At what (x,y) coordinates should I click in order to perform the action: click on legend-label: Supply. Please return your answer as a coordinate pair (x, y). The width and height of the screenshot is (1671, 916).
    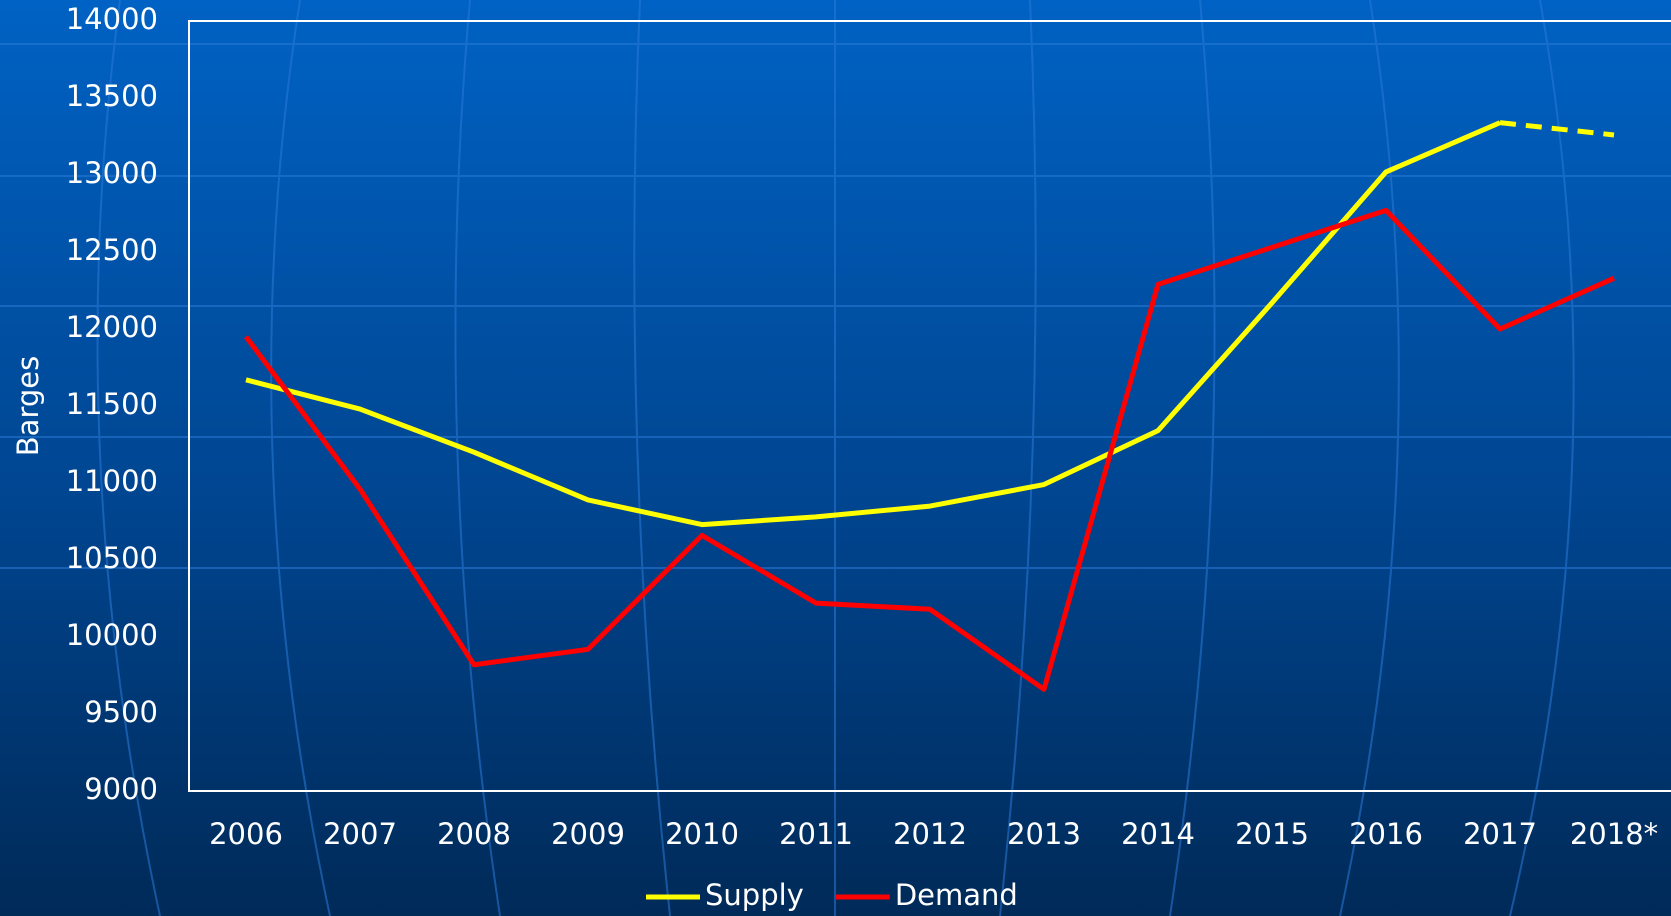
    Looking at the image, I should click on (754, 895).